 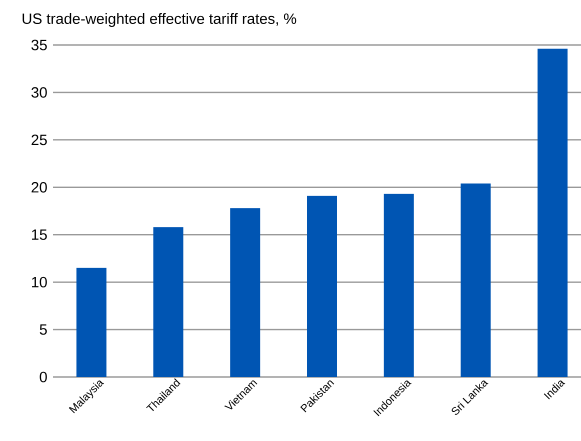 What do you see at coordinates (39, 235) in the screenshot?
I see `y-tick-label: 15` at bounding box center [39, 235].